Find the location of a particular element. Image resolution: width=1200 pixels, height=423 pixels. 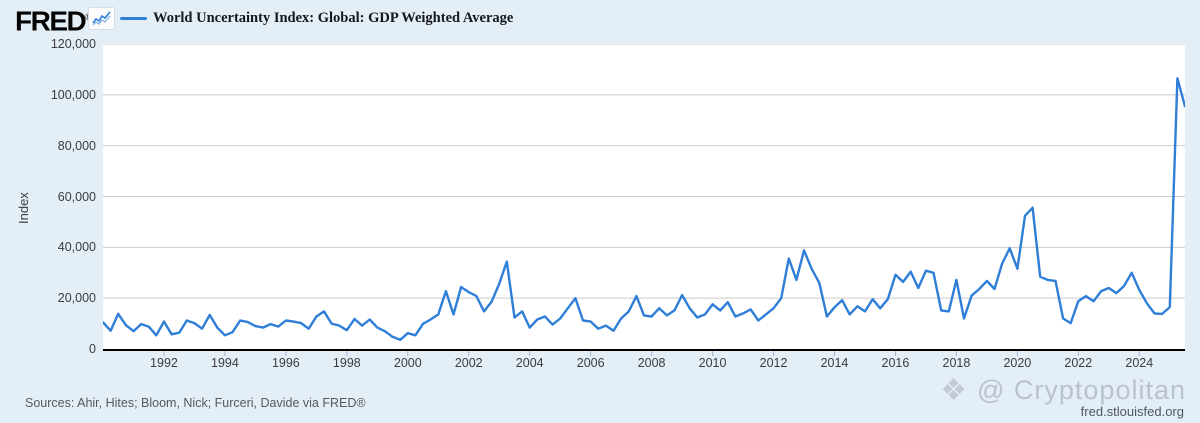

y-tick-label: 40,000 is located at coordinates (76, 247).